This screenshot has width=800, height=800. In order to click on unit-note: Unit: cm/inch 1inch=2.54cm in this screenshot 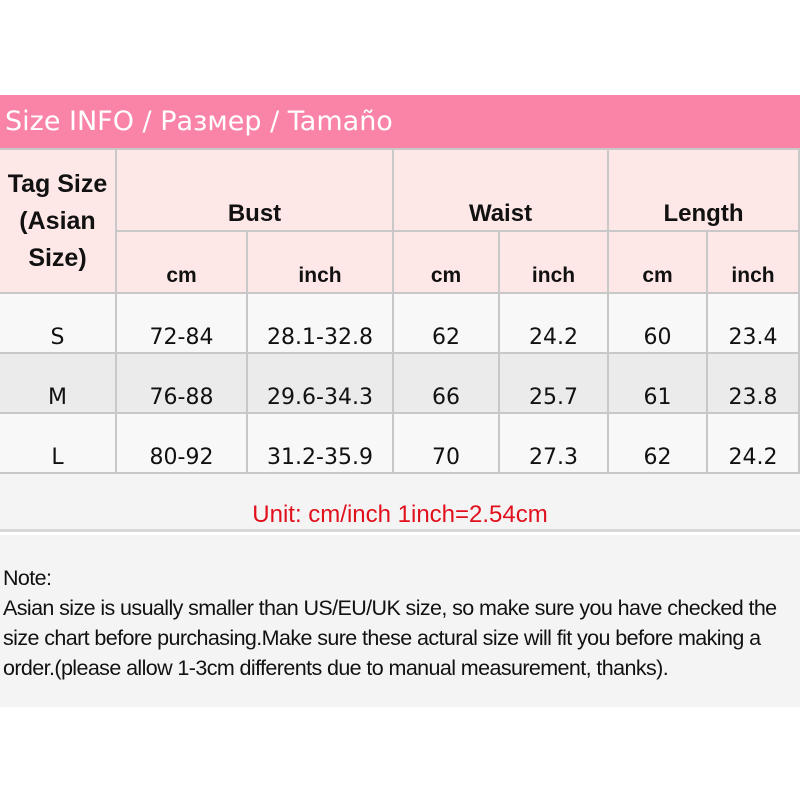, I will do `click(400, 503)`.